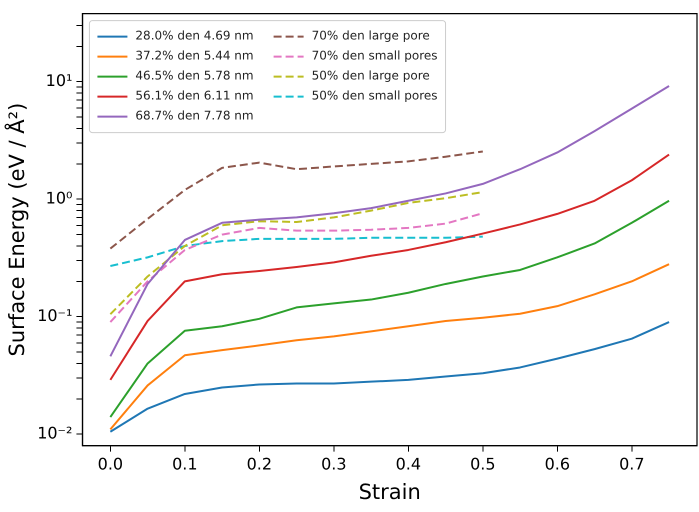 This screenshot has width=699, height=512. What do you see at coordinates (375, 55) in the screenshot?
I see `legend-label: 70% den small pores` at bounding box center [375, 55].